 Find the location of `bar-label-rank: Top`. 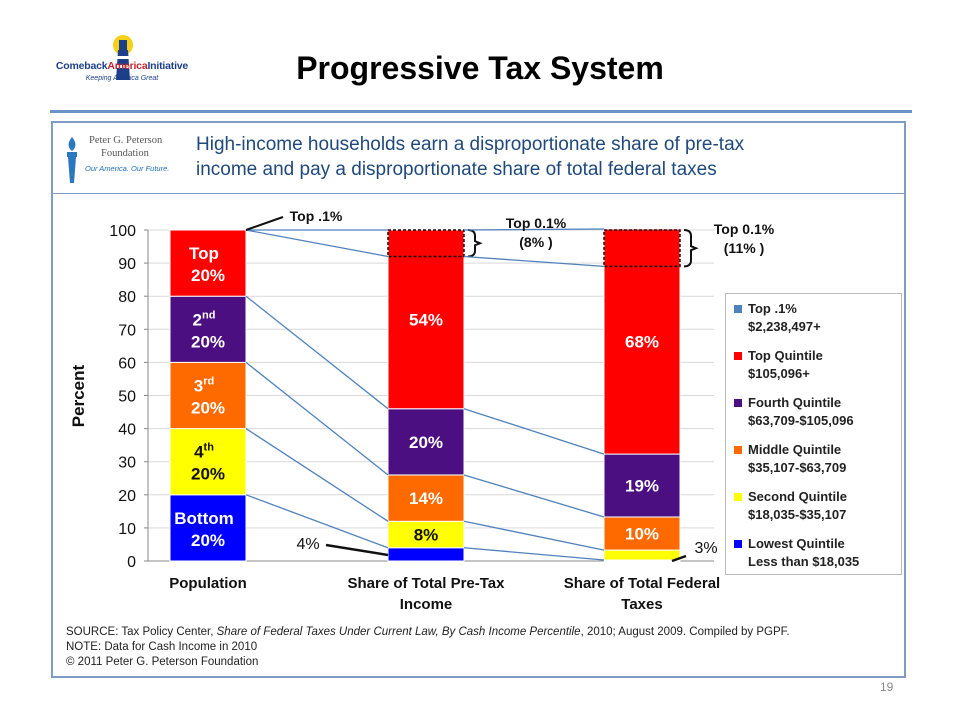

bar-label-rank: Top is located at coordinates (204, 253).